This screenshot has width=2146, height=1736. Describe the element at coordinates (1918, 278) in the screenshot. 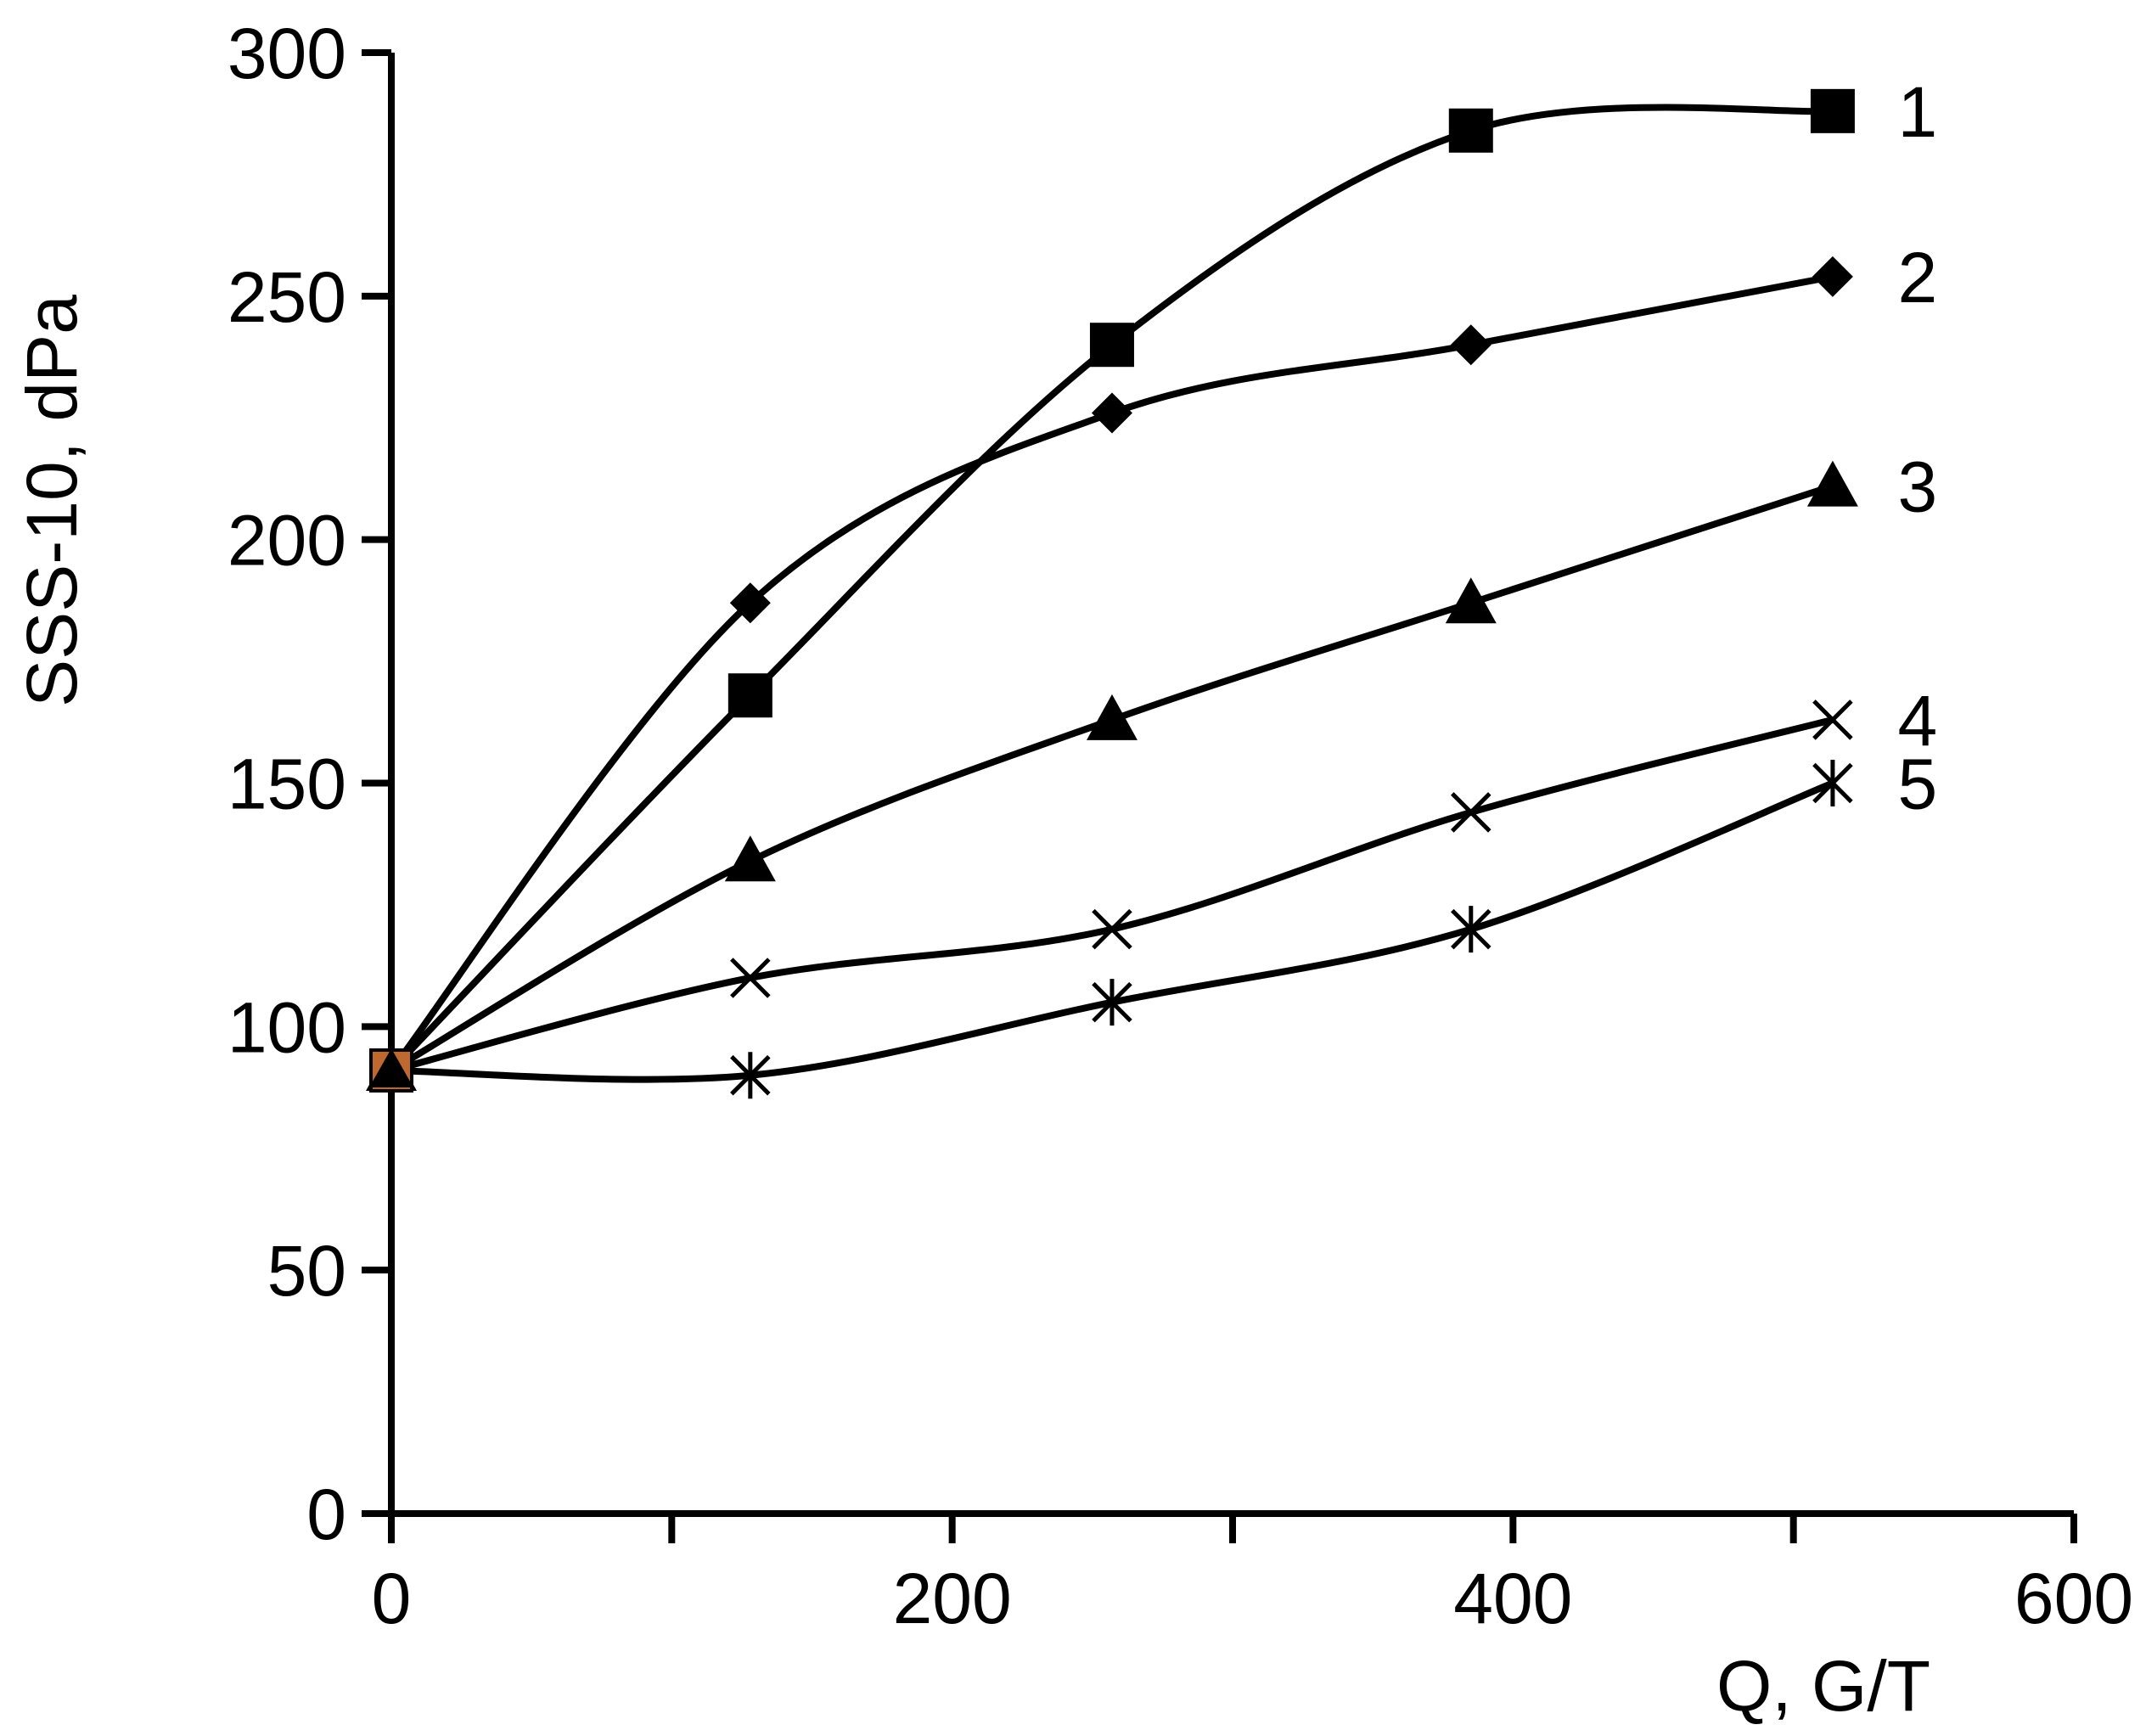

I see `series-2-label: 2` at that location.